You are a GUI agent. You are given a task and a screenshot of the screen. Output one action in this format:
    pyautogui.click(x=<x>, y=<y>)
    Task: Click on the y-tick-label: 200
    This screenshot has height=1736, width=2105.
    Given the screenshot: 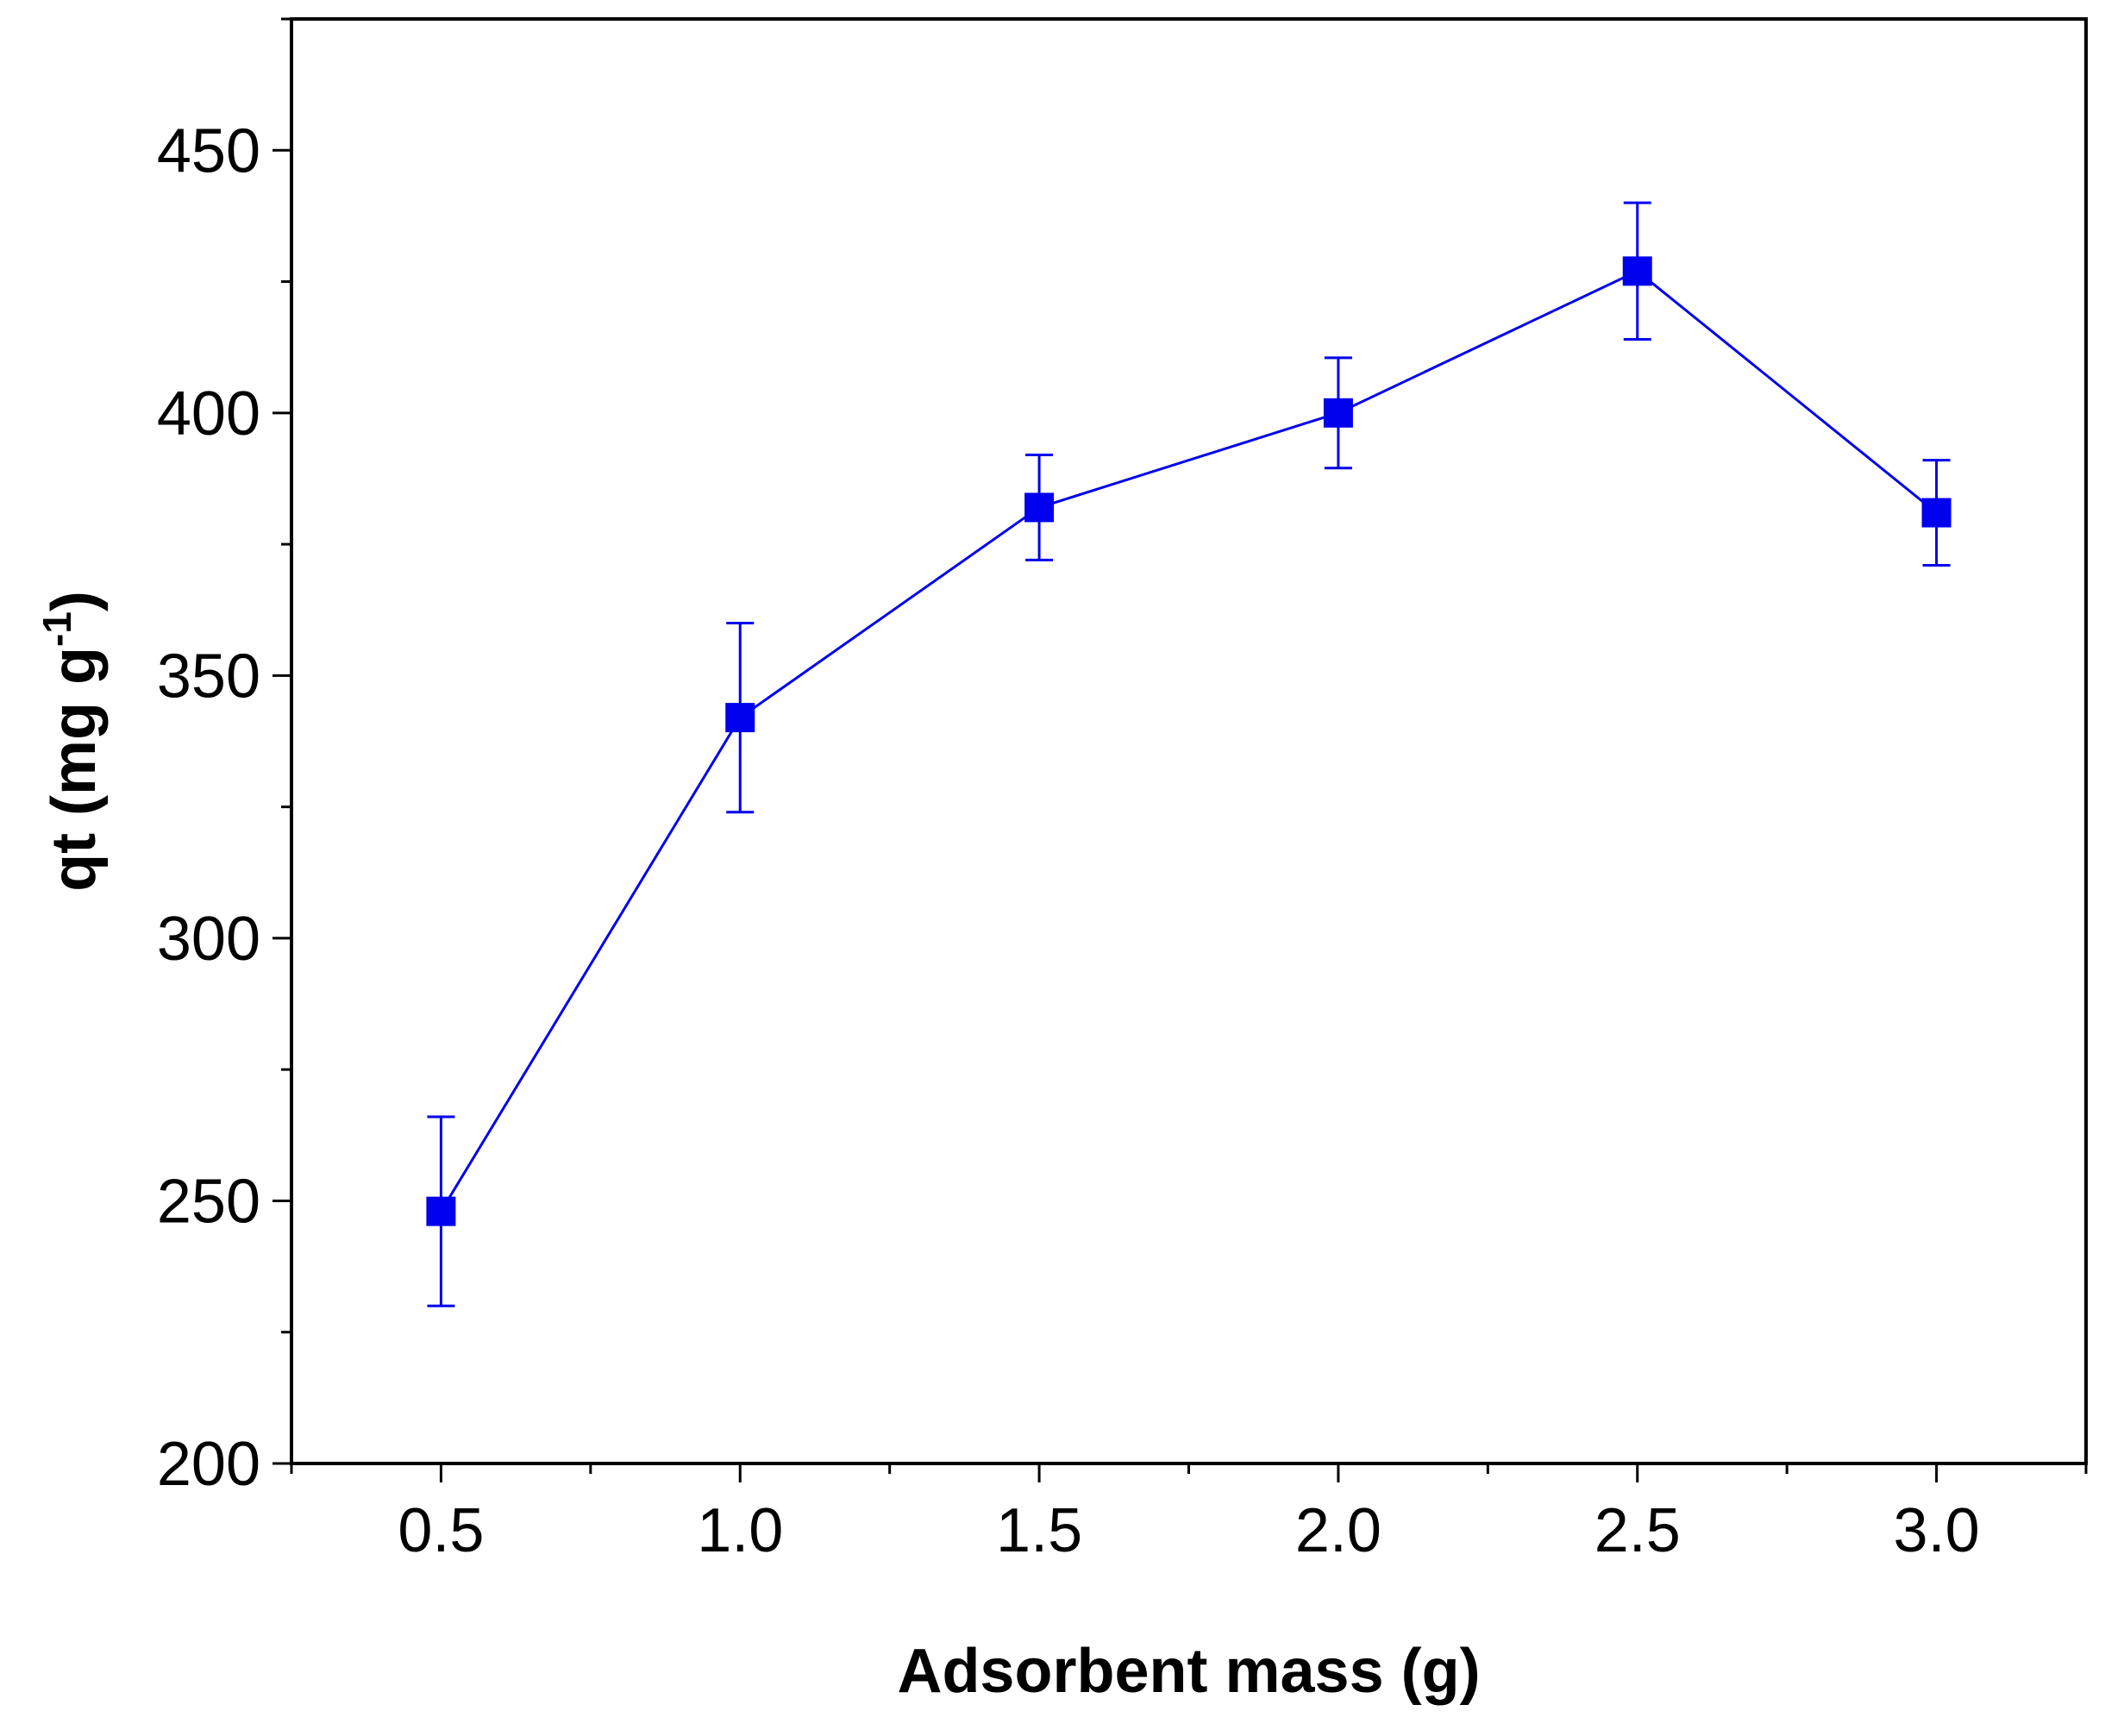 What is the action you would take?
    pyautogui.click(x=208, y=1464)
    